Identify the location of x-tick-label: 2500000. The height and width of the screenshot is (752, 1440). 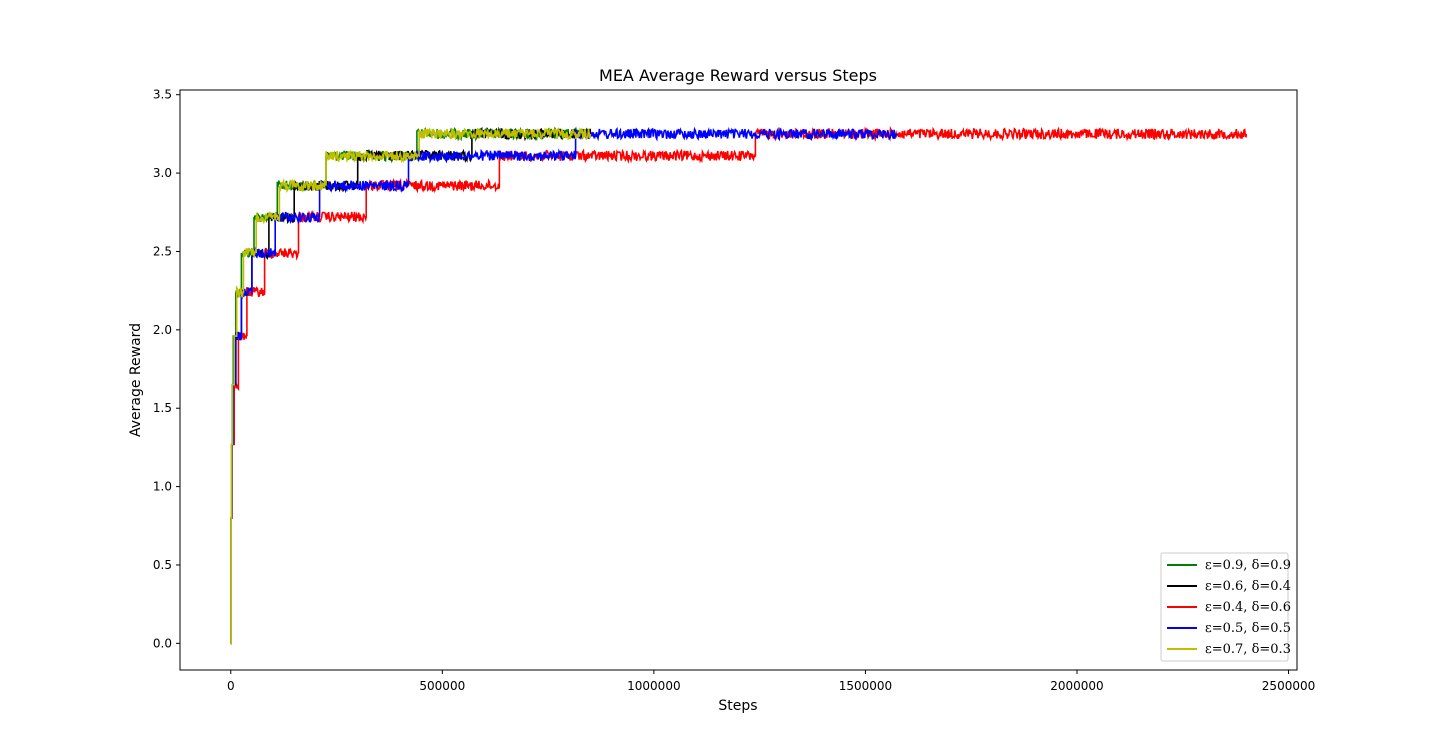
(1288, 686).